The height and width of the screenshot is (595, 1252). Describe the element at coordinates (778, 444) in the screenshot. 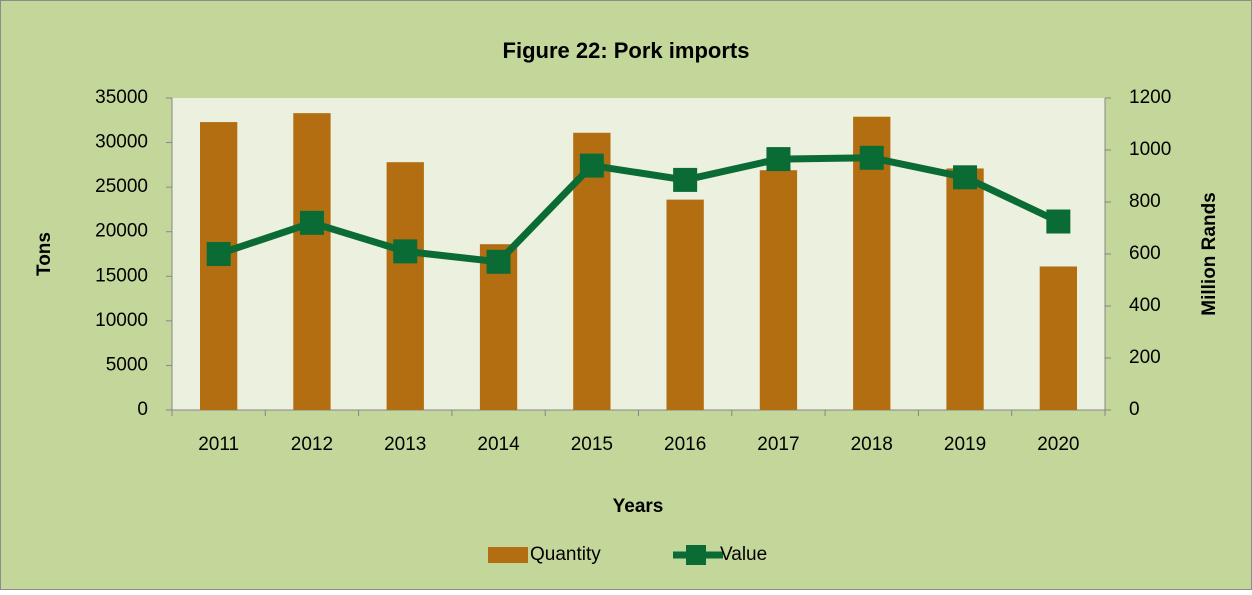

I see `x-tick-label: 2017` at that location.